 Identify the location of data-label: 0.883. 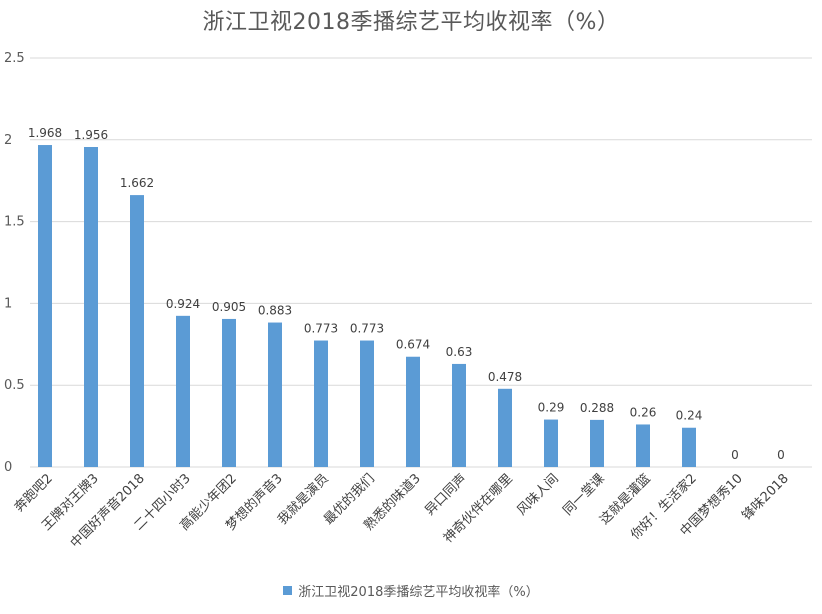
(275, 311).